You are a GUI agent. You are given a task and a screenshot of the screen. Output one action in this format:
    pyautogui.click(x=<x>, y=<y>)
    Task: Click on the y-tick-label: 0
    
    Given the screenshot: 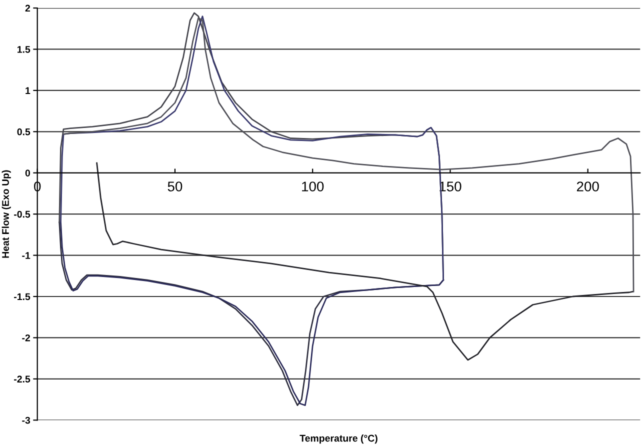 What is the action you would take?
    pyautogui.click(x=27, y=173)
    